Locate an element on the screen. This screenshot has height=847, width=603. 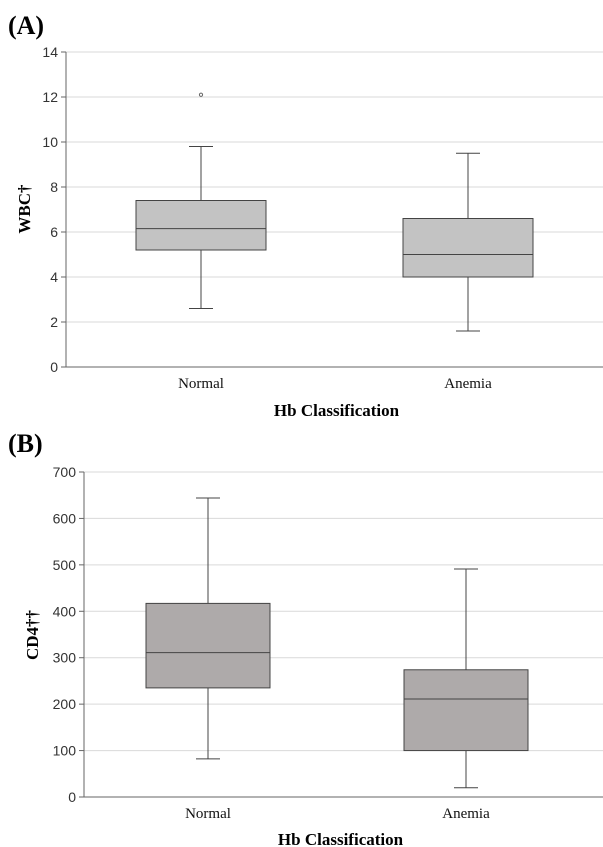
y-tick-label: 600 is located at coordinates (65, 518).